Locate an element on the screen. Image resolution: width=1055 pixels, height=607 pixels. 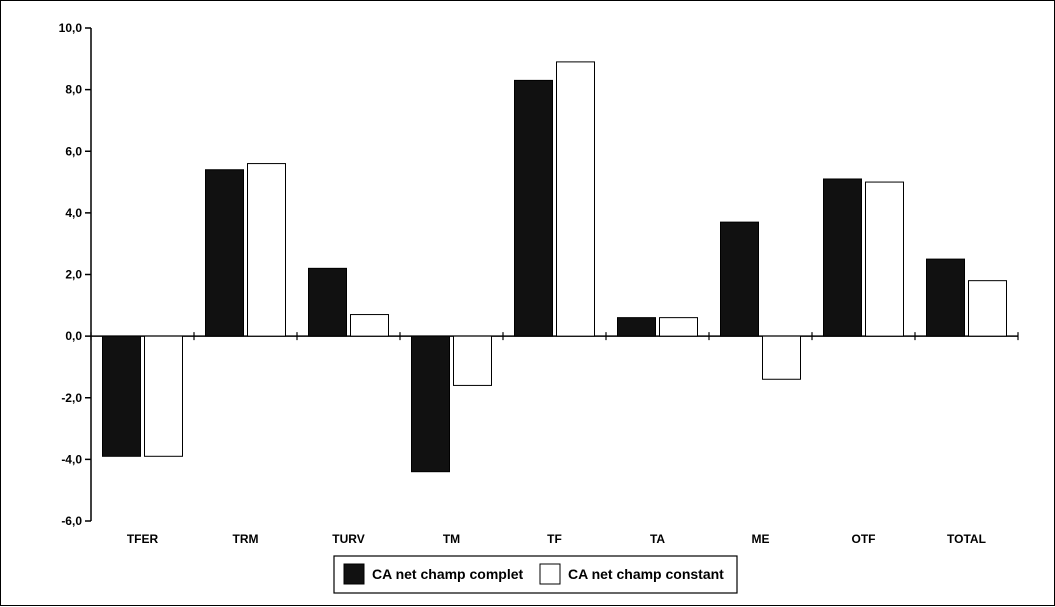
y-tick-label: -2,0 is located at coordinates (71, 398).